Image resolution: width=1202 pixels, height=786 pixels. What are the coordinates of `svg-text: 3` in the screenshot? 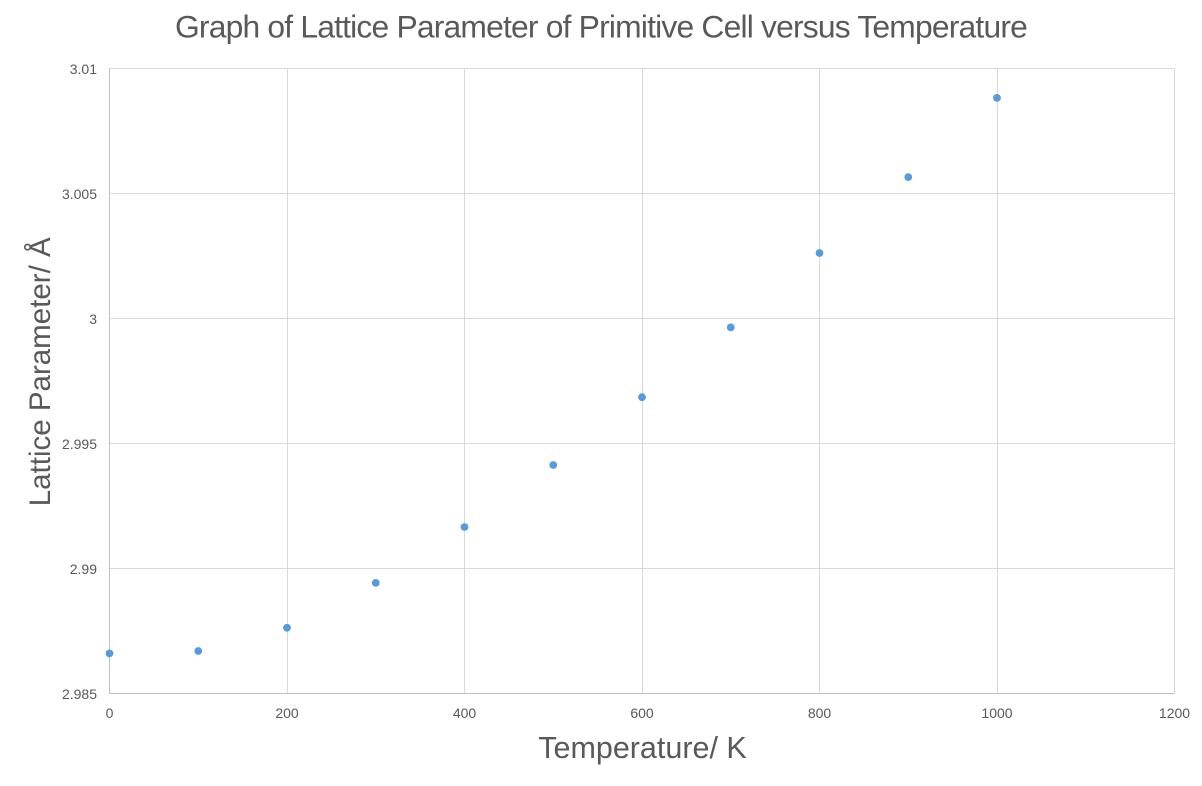 It's located at (93, 319).